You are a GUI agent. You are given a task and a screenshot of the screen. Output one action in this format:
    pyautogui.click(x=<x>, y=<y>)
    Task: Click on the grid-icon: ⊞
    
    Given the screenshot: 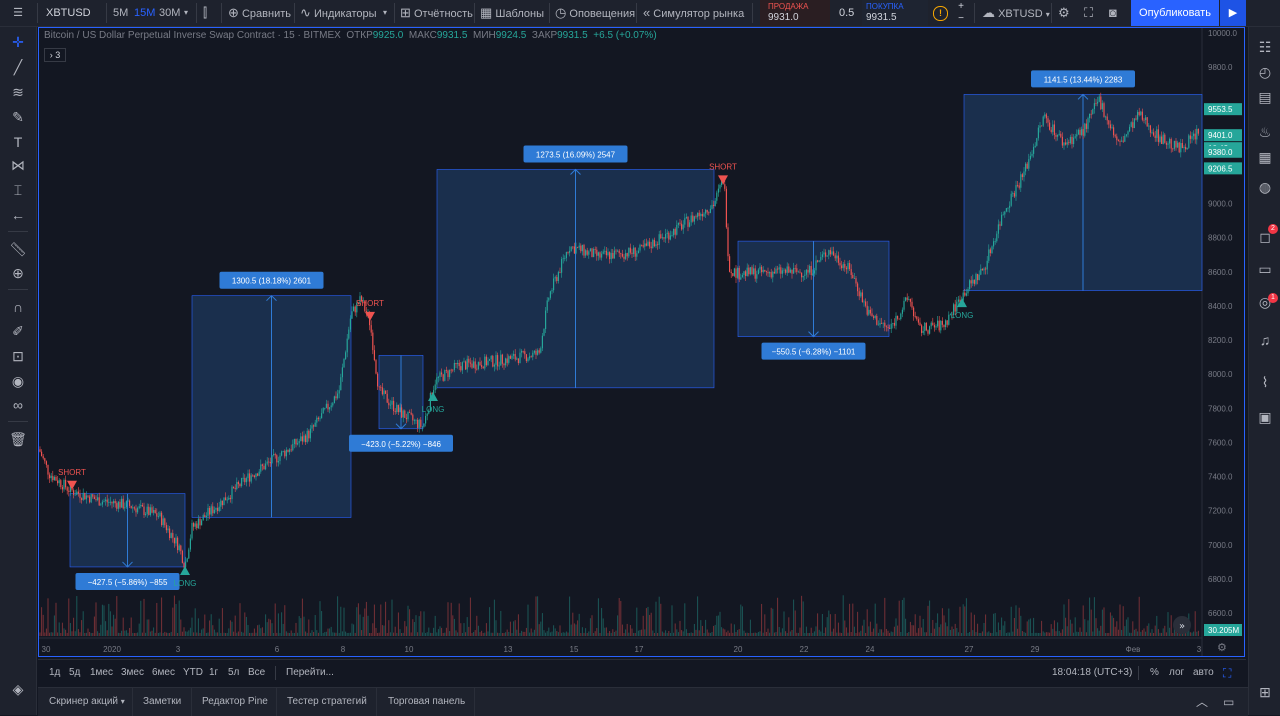 What is the action you would take?
    pyautogui.click(x=1265, y=692)
    